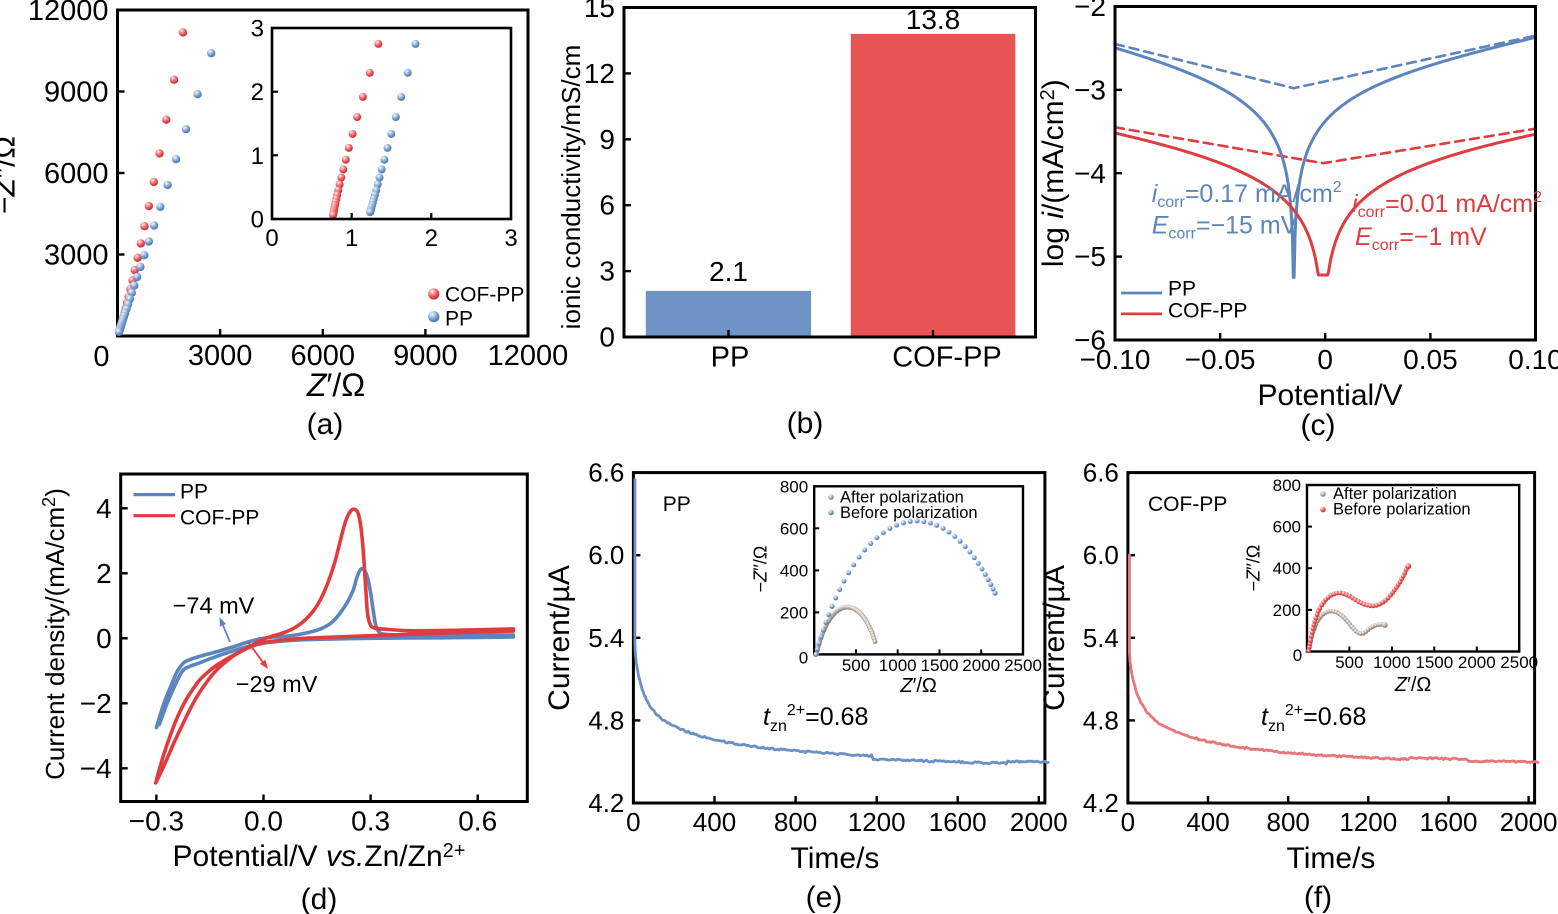 This screenshot has height=914, width=1558. What do you see at coordinates (933, 19) in the screenshot?
I see `svg-text: 13.8` at bounding box center [933, 19].